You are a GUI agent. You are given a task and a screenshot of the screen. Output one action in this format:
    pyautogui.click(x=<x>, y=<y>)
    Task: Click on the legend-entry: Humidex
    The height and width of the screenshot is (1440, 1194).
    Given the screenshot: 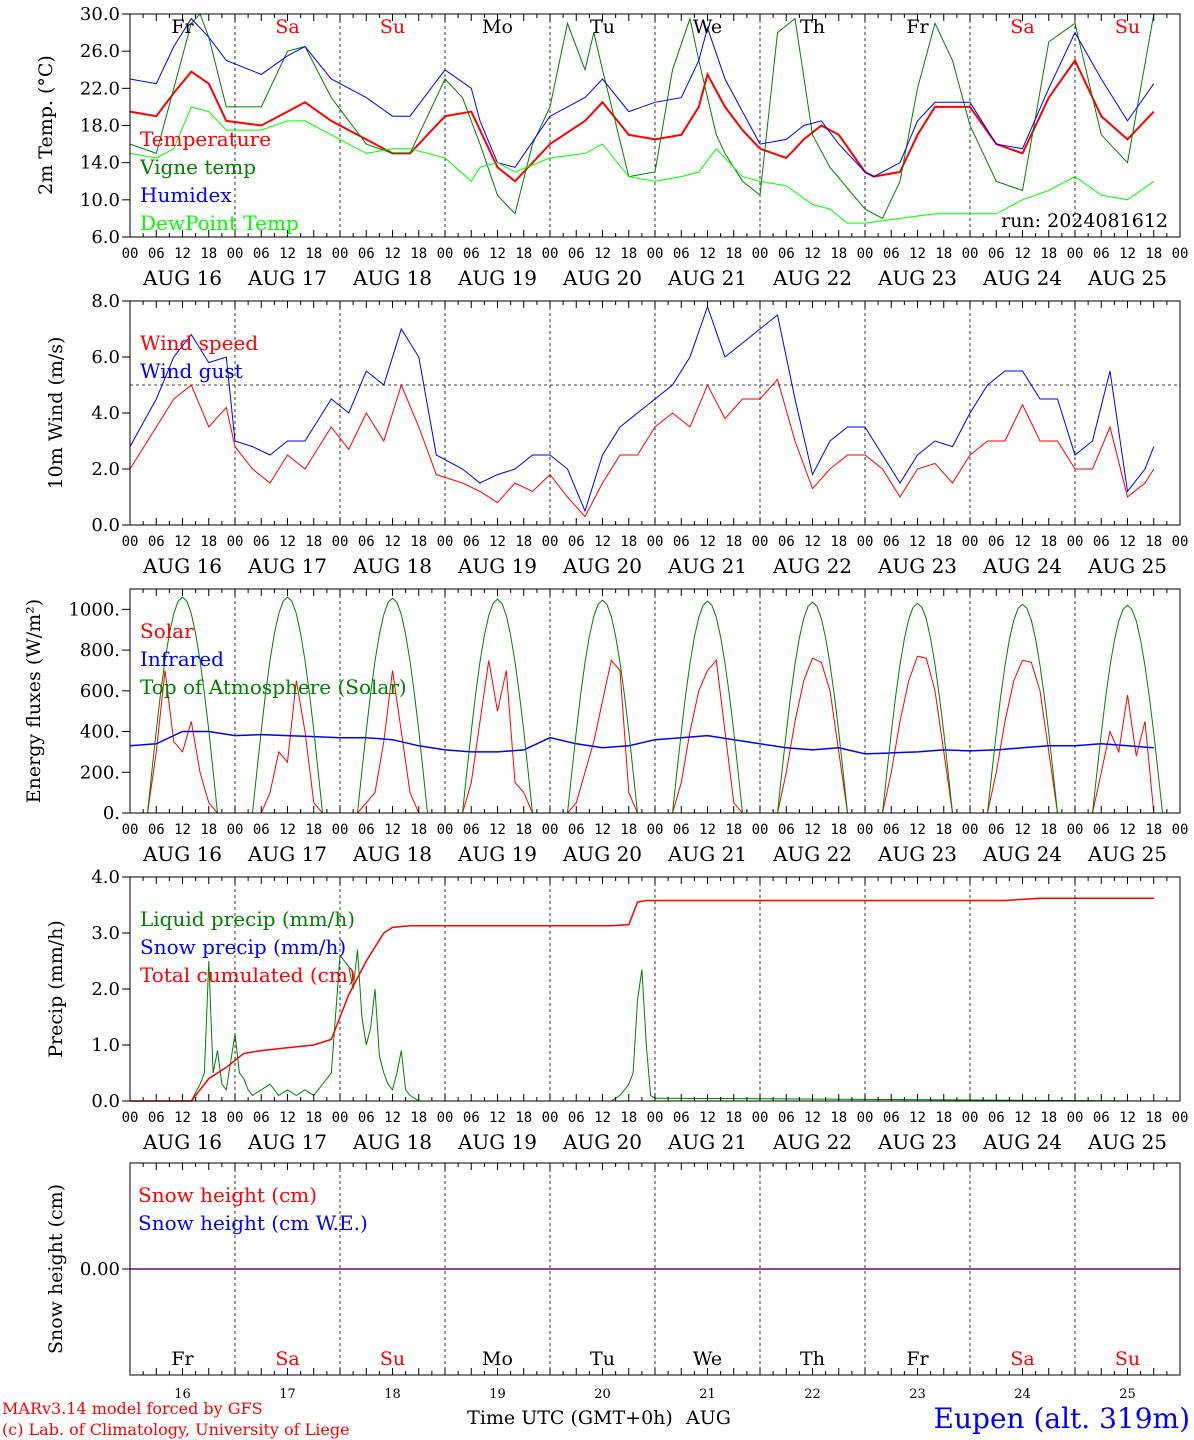 What is the action you would take?
    pyautogui.click(x=186, y=195)
    